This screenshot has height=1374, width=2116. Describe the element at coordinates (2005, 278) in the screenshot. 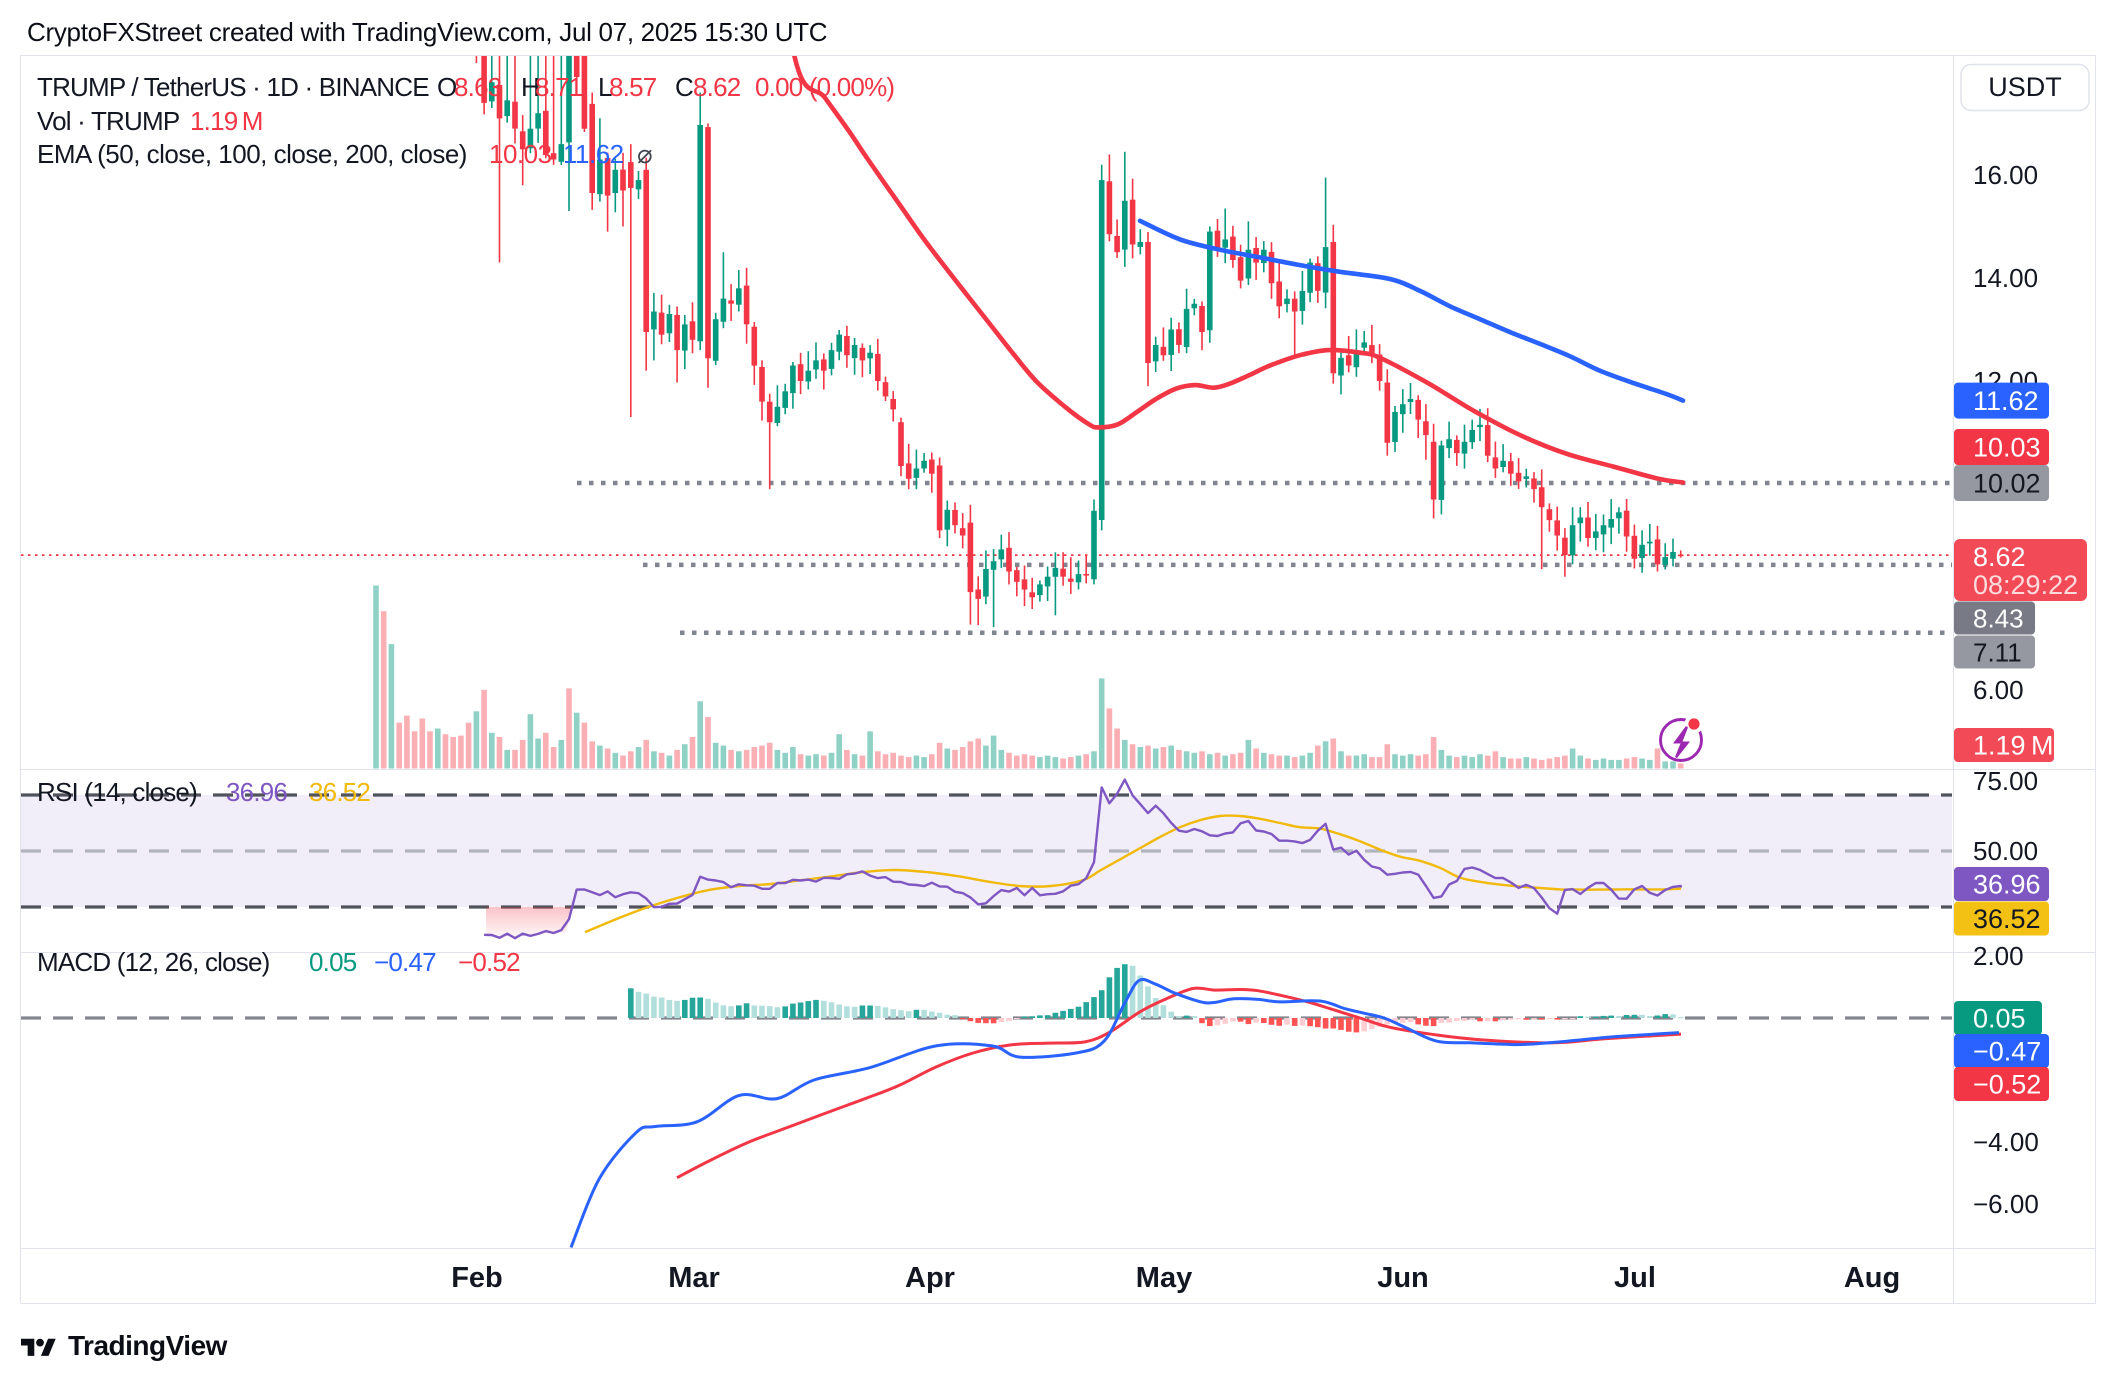

I see `svg-text: 14.00` at that location.